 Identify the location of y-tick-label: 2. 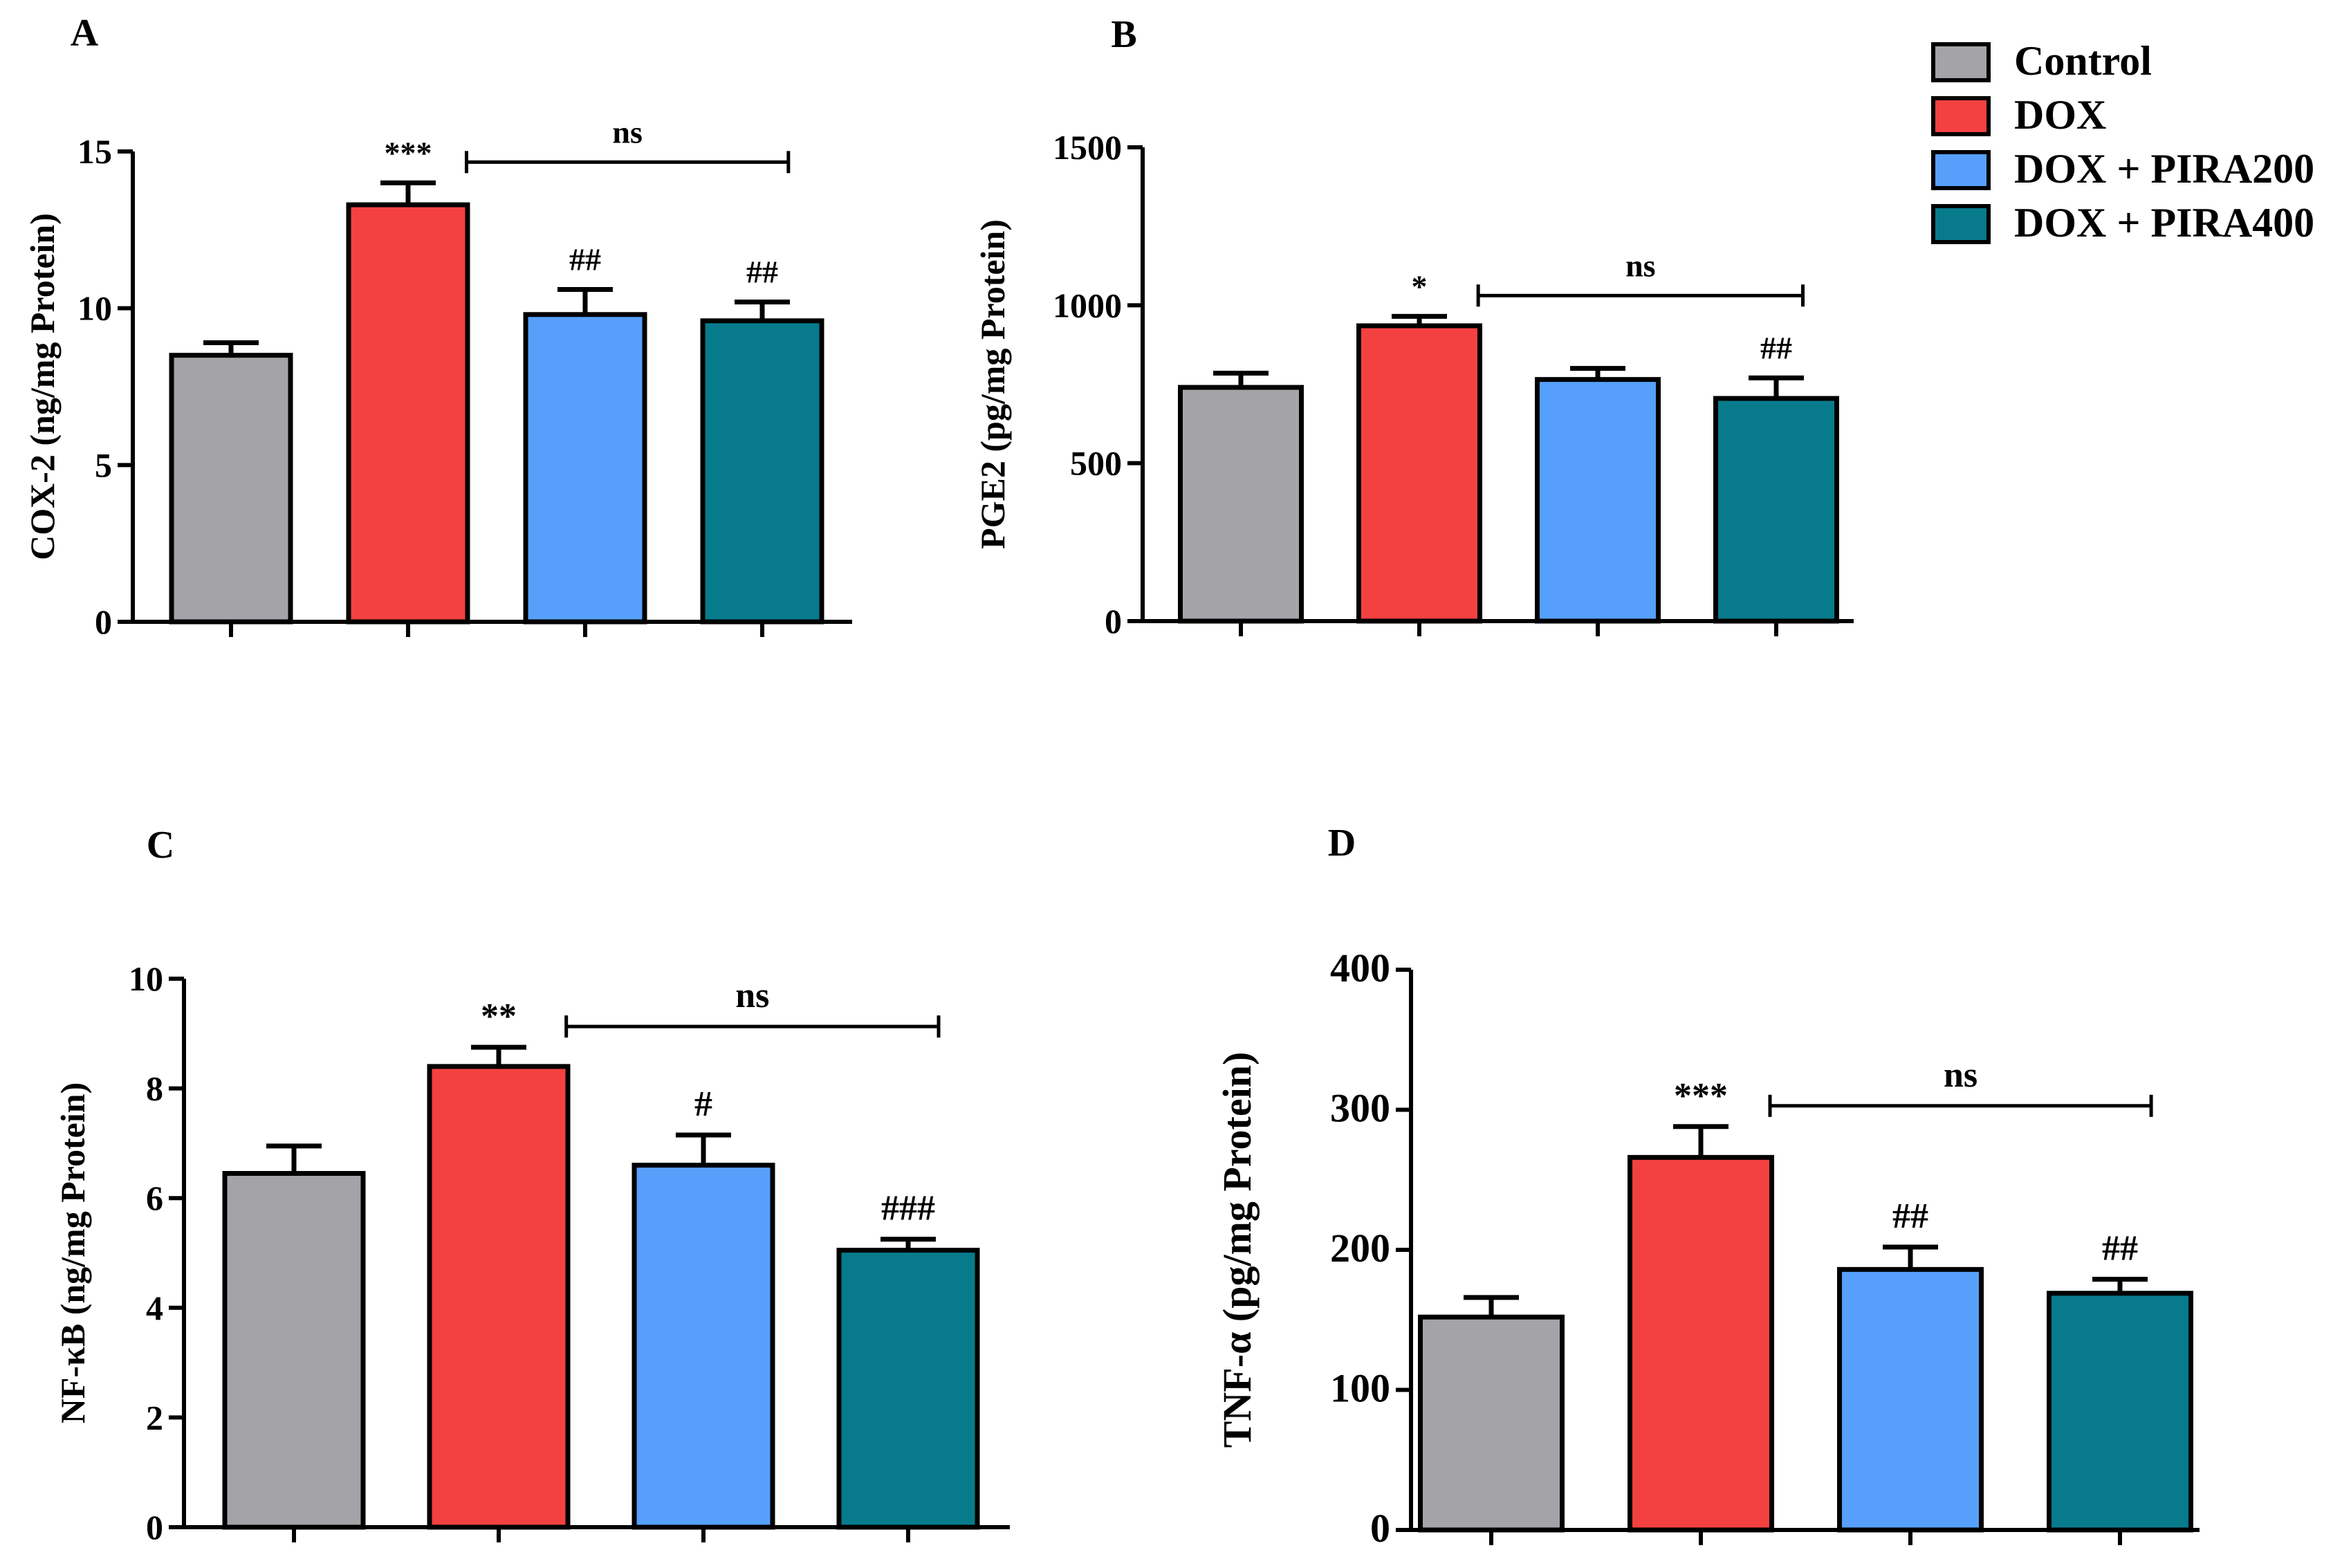
(154, 1417).